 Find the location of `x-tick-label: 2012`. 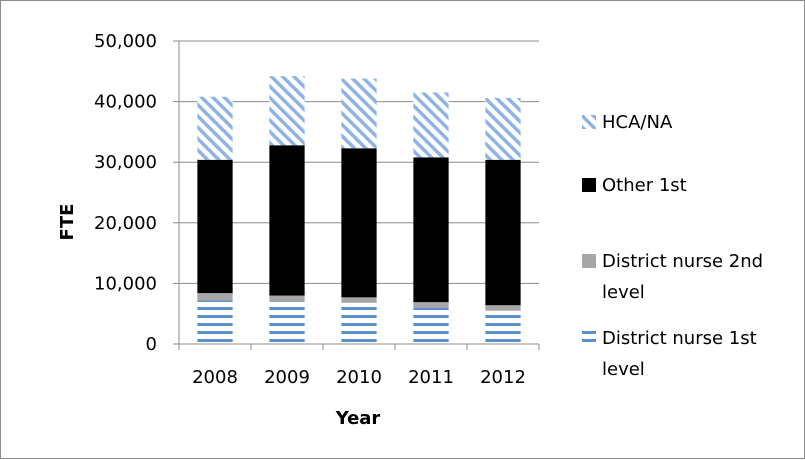

x-tick-label: 2012 is located at coordinates (503, 377).